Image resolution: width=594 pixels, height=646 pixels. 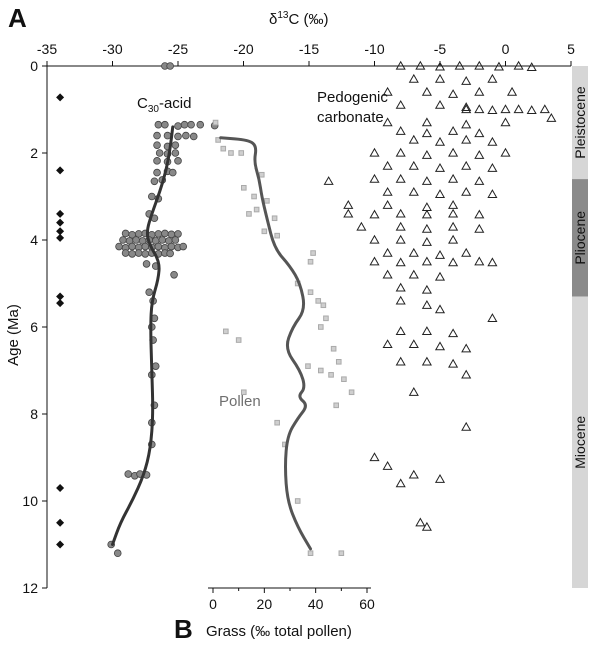 I want to click on panel-a-letter: A, so click(x=17, y=18).